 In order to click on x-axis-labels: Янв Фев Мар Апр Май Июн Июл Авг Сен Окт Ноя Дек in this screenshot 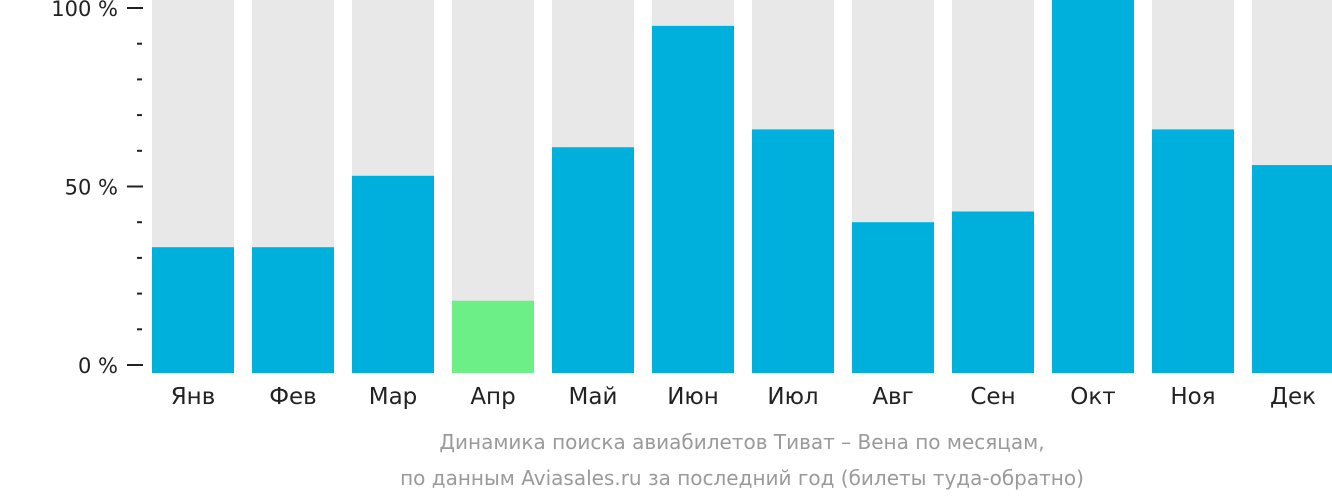, I will do `click(743, 397)`.